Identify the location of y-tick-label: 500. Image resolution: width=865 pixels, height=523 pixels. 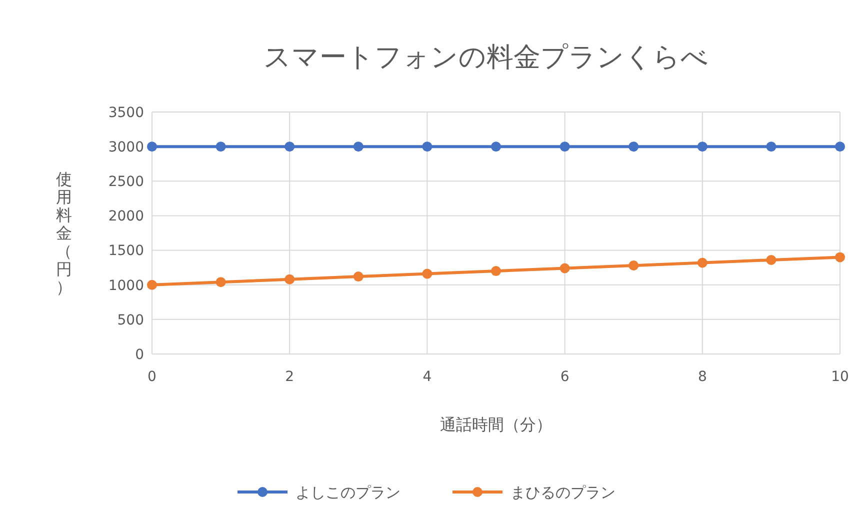
(130, 320).